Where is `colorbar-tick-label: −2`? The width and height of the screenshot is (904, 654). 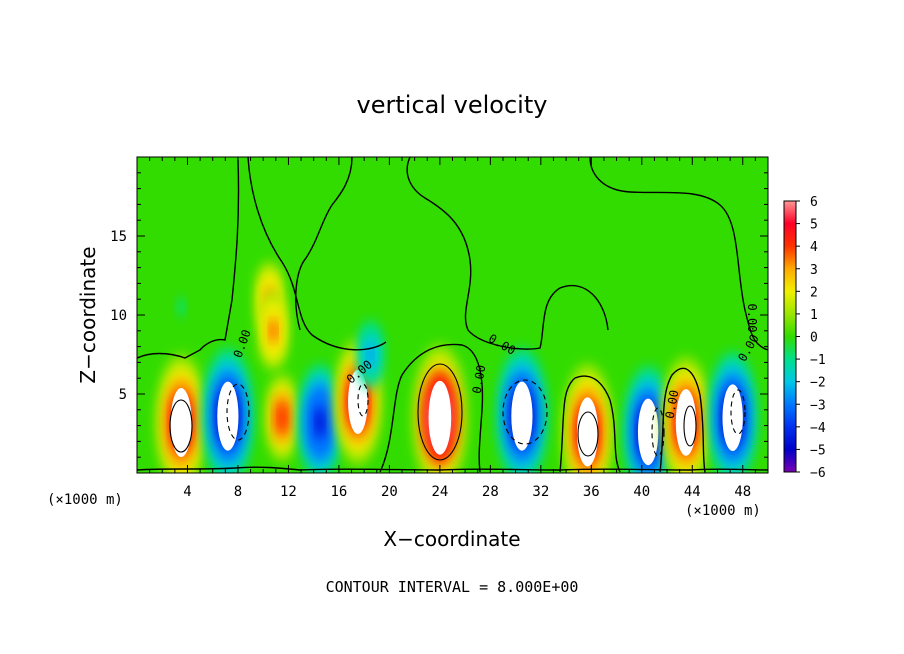
colorbar-tick-label: −2 is located at coordinates (818, 383).